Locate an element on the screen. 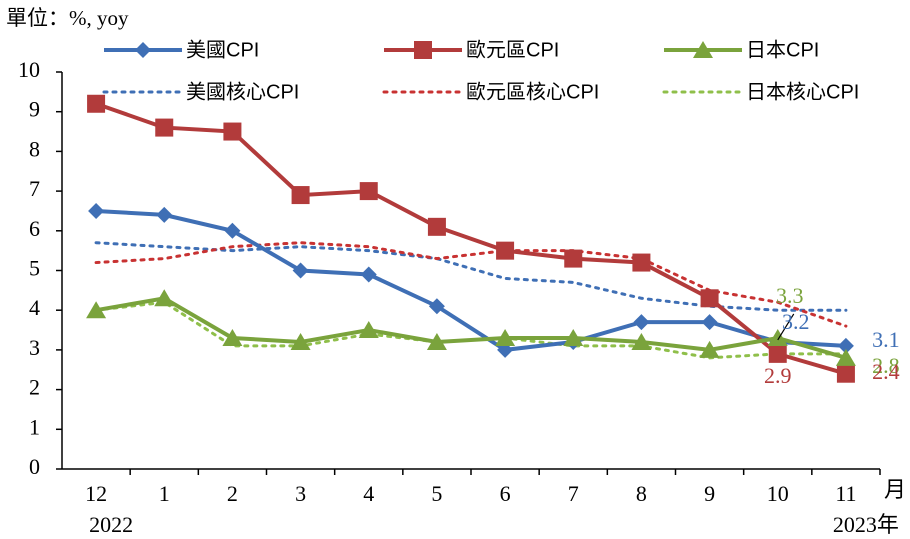 The width and height of the screenshot is (910, 539). legend-label: 美國CPI is located at coordinates (222, 49).